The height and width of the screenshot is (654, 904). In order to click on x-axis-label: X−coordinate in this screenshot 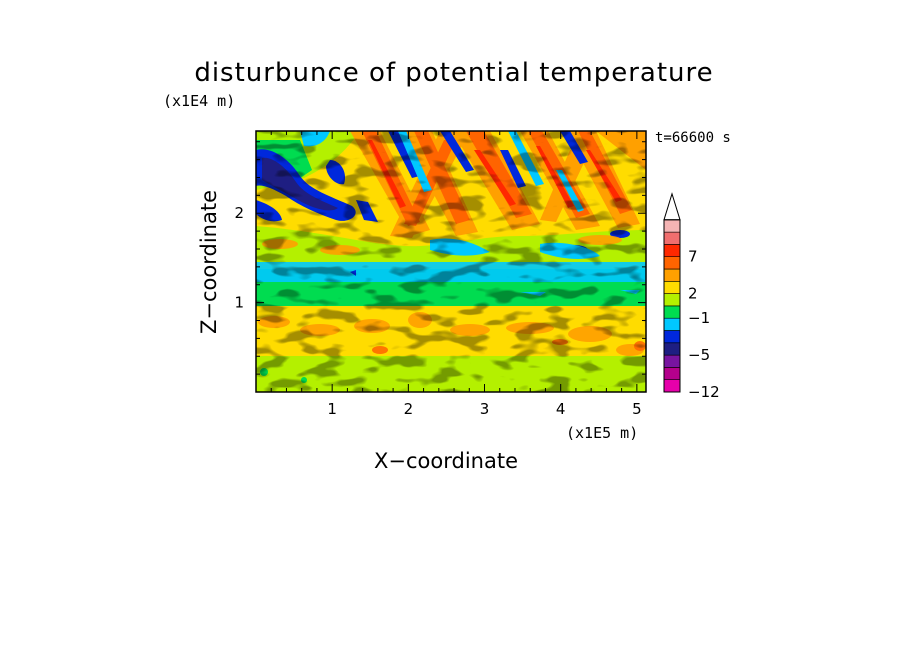, I will do `click(446, 461)`.